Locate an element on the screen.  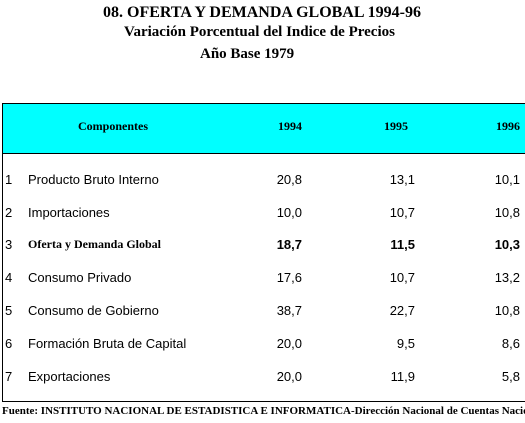
table-row: 5 Consumo de Gobierno 38,7 22,7 10,8 is located at coordinates (264, 313).